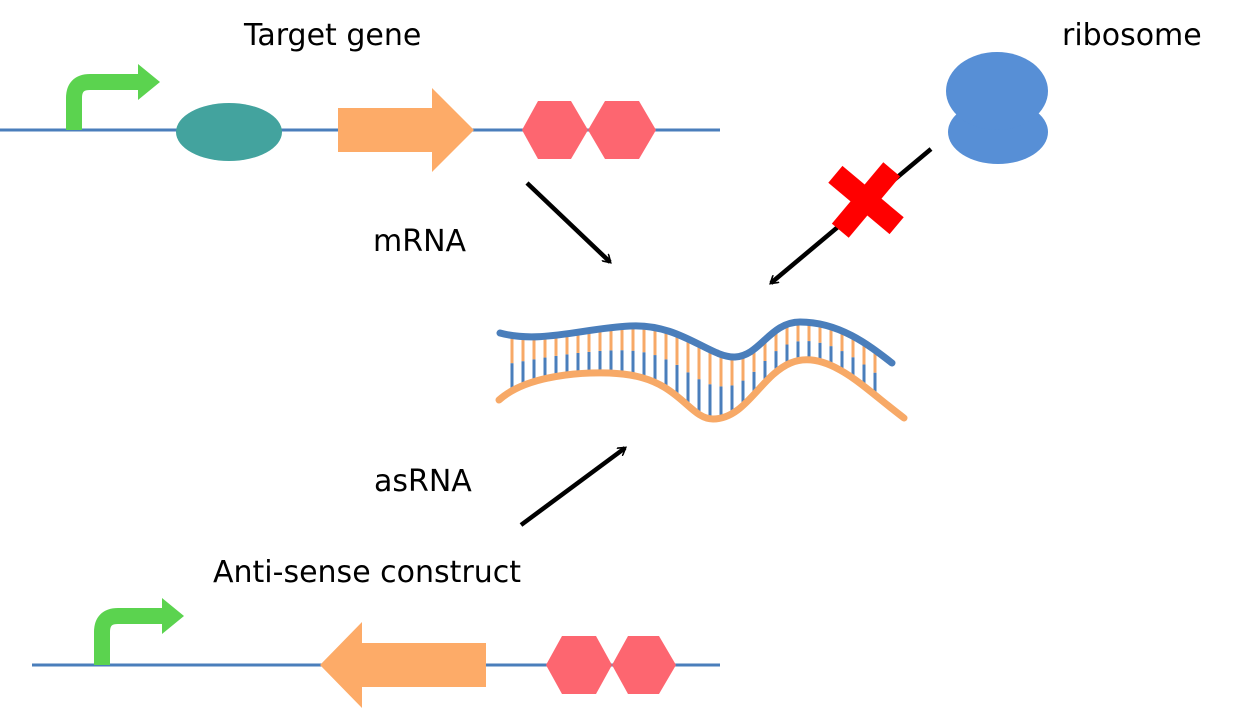 This screenshot has height=709, width=1243. I want to click on mrna-arrow, so click(567, 221).